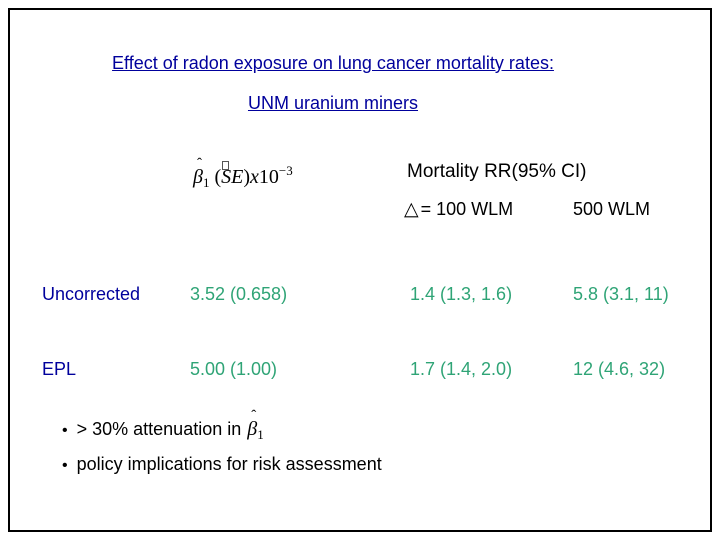  What do you see at coordinates (91, 294) in the screenshot?
I see `row-label-uncorrected: Uncorrected` at bounding box center [91, 294].